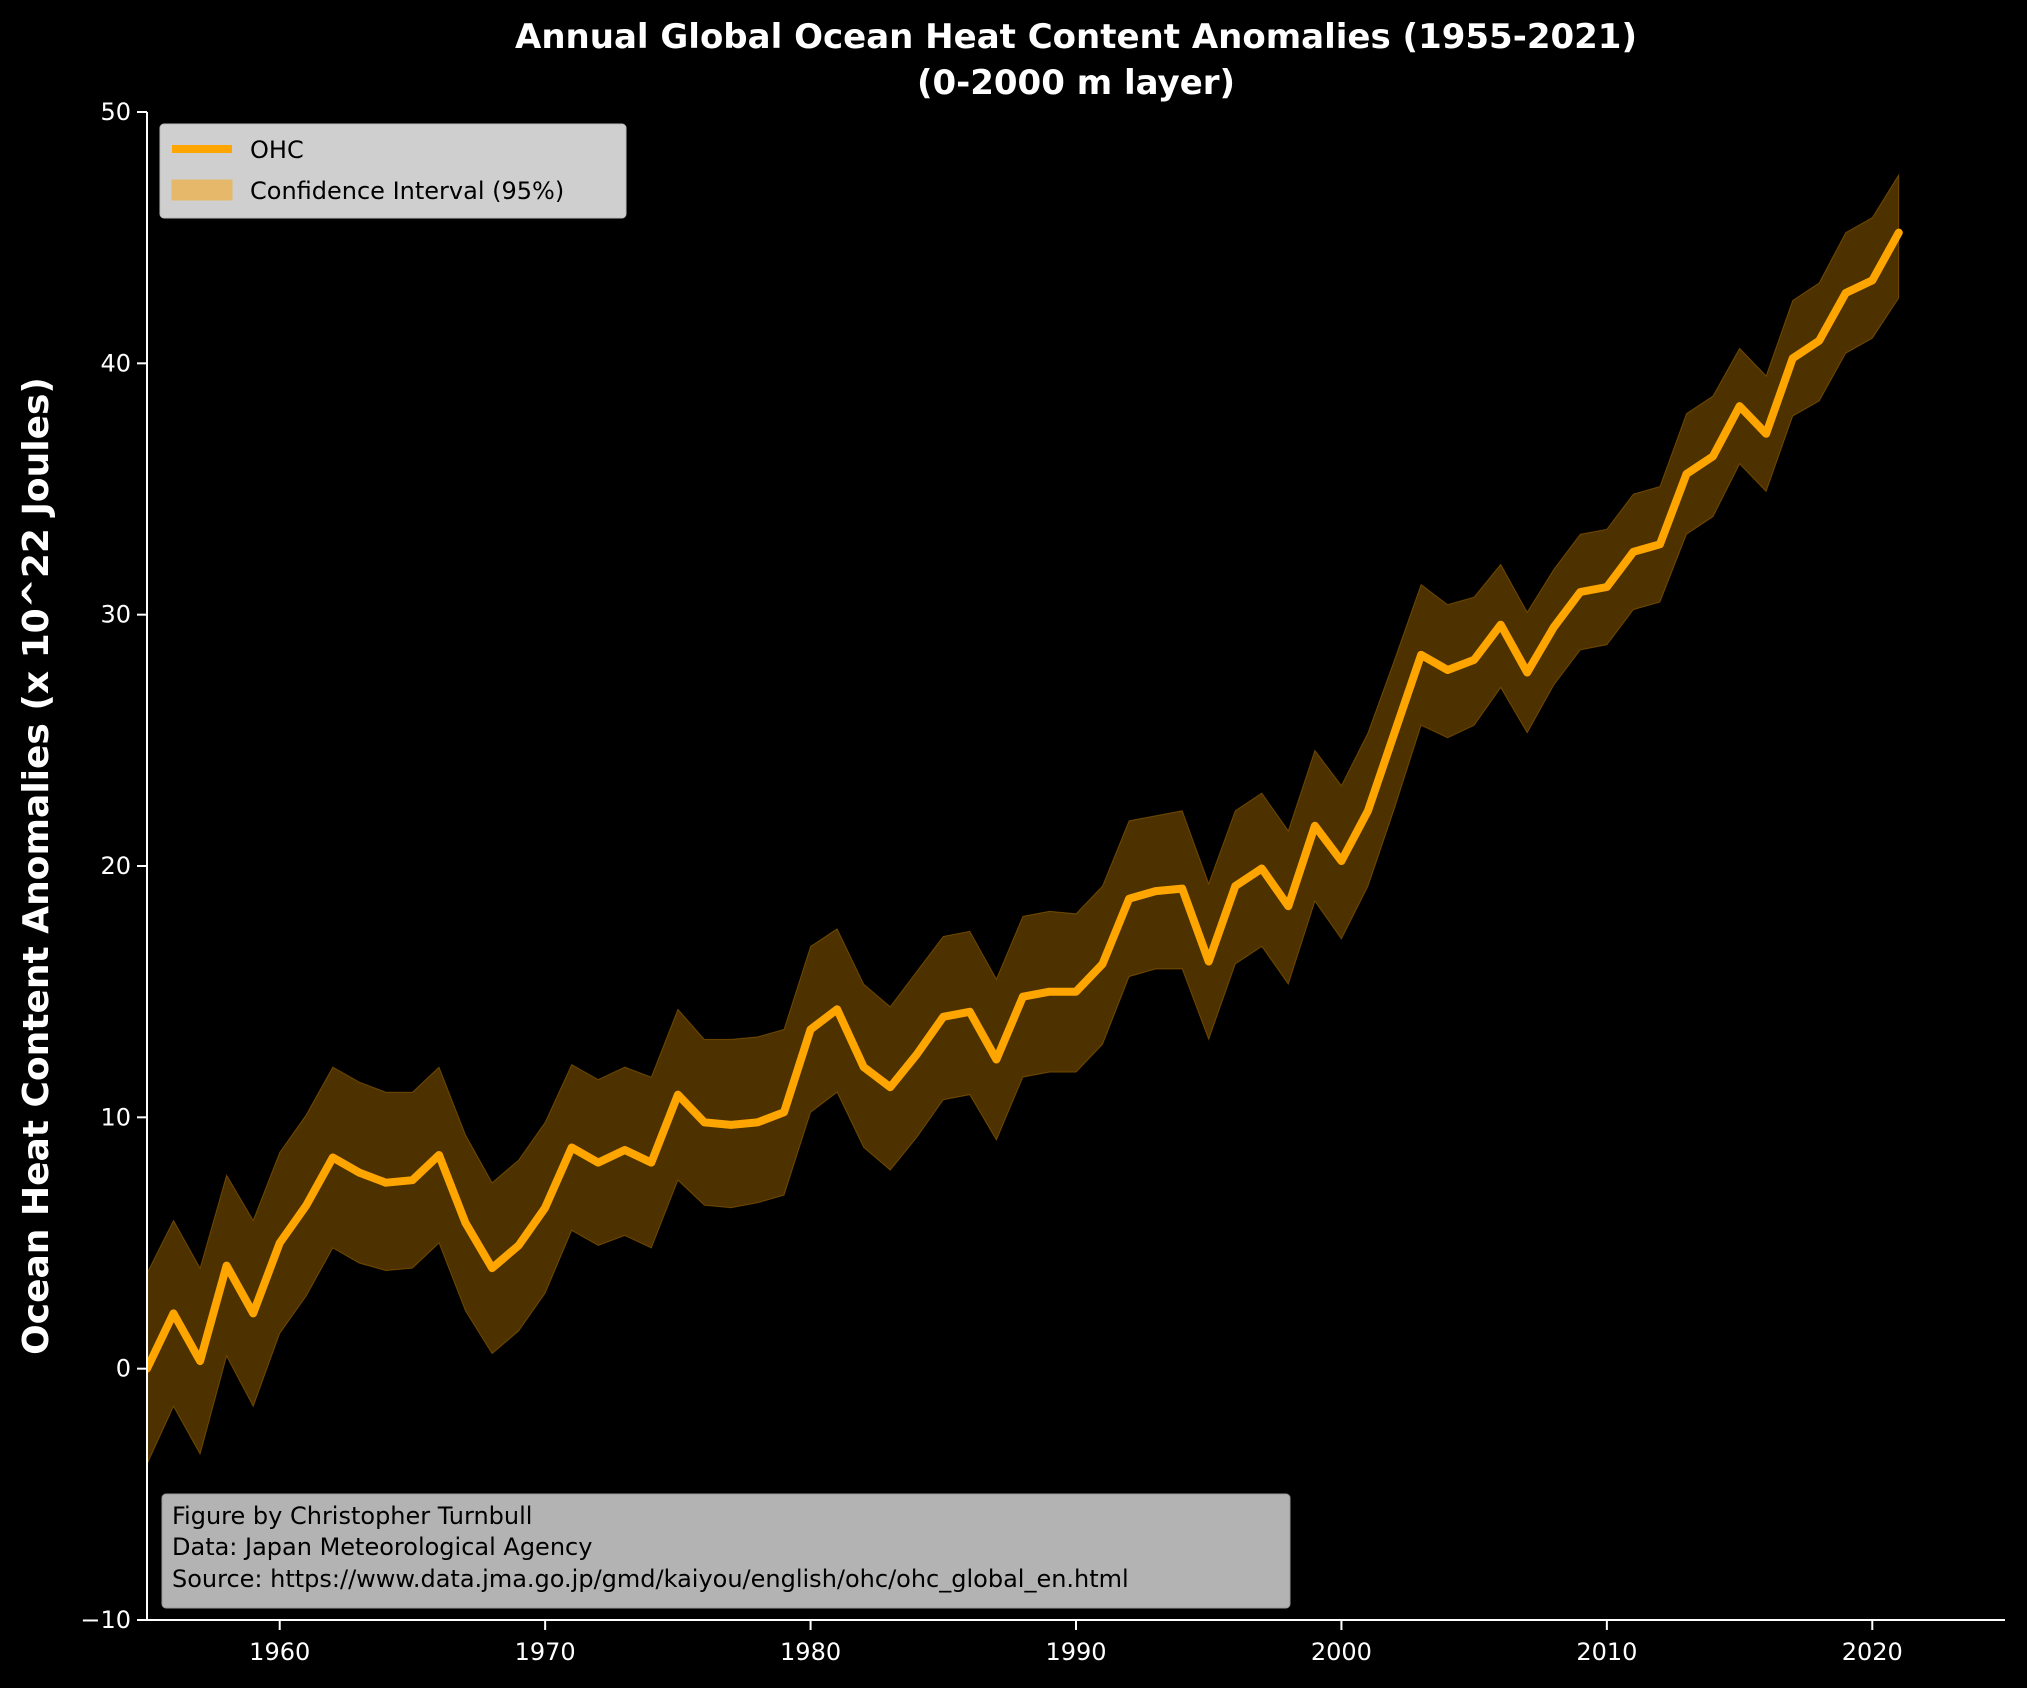 The width and height of the screenshot is (2027, 1688). I want to click on legend-box, so click(393, 171).